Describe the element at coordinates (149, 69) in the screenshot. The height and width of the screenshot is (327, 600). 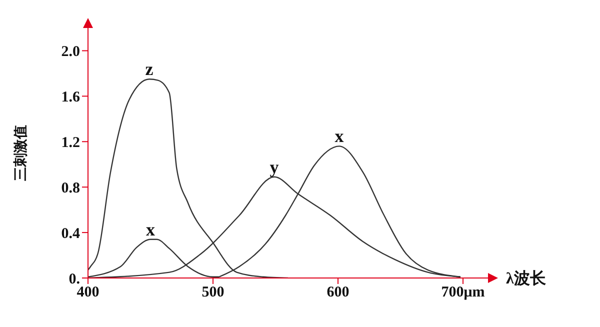
I see `series-label: z` at that location.